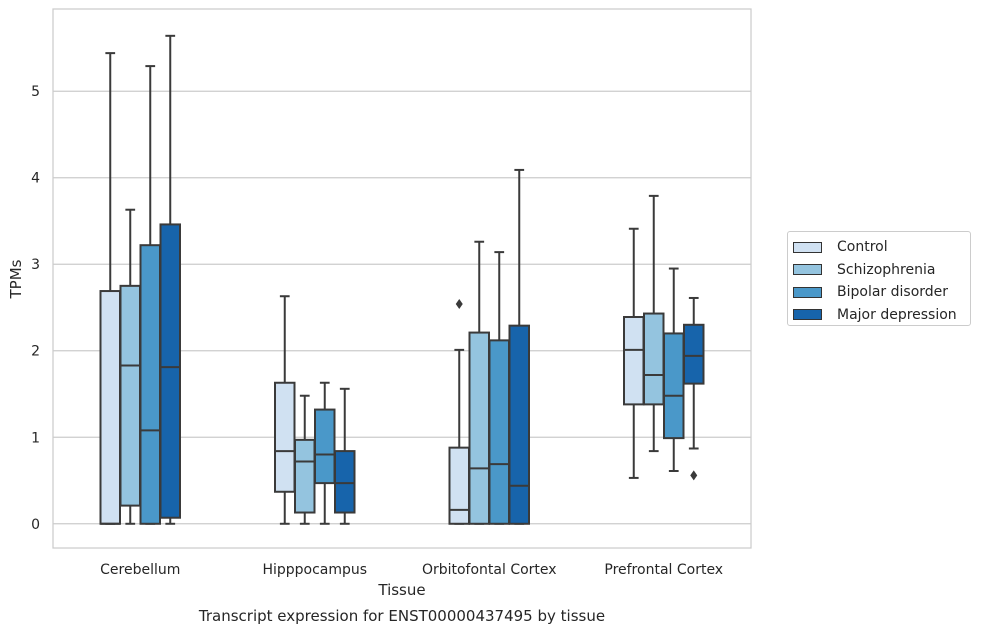 The height and width of the screenshot is (634, 983). Describe the element at coordinates (862, 247) in the screenshot. I see `legend-label: Control` at that location.